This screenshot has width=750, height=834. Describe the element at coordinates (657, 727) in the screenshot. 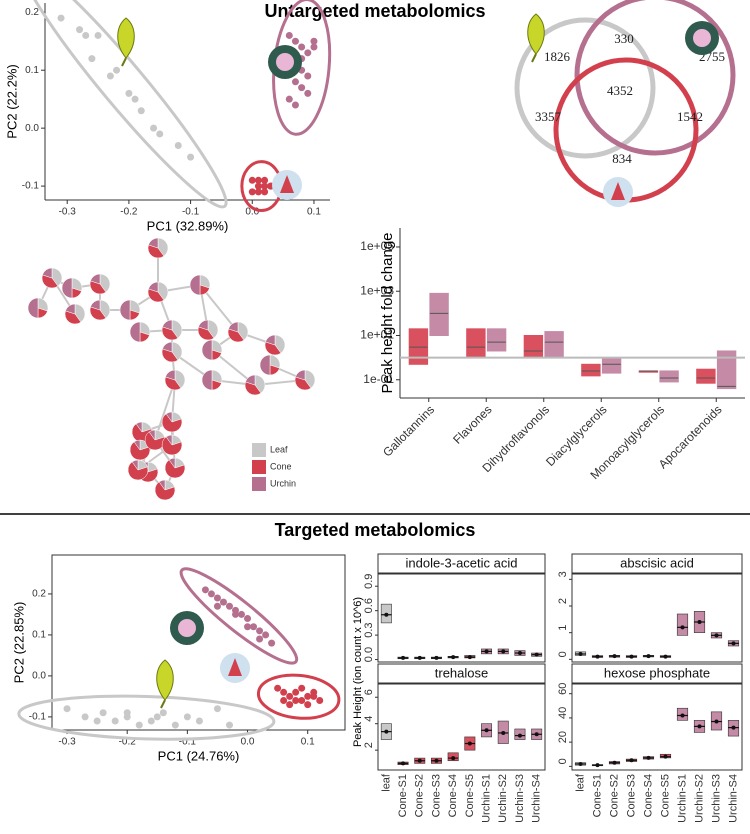

I see `panel-frame` at that location.